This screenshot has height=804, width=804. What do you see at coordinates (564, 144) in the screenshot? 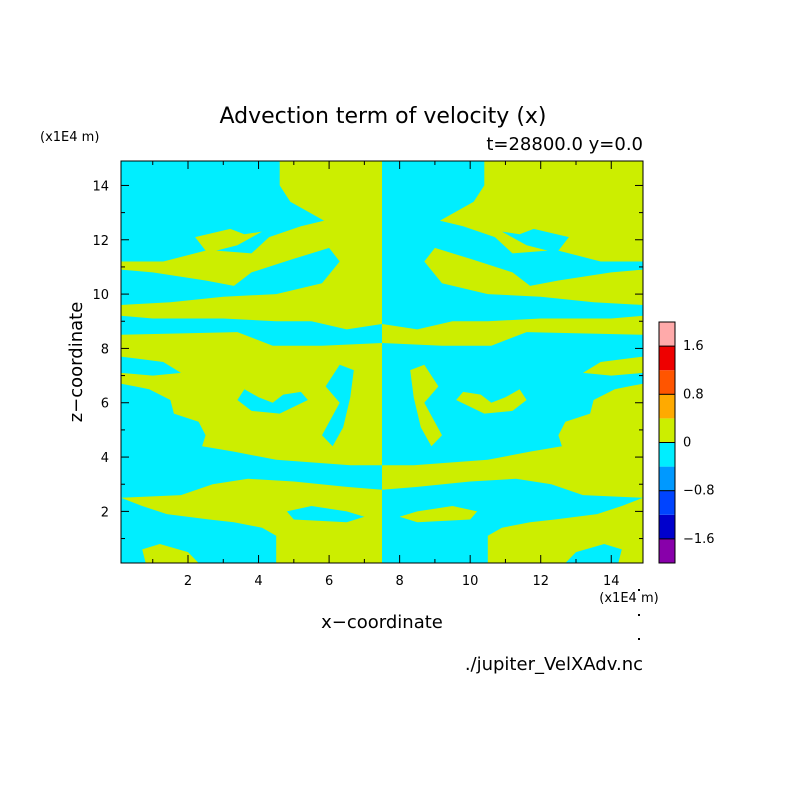
I see `chart-subtitle: t=28800.0 y=0.0` at bounding box center [564, 144].